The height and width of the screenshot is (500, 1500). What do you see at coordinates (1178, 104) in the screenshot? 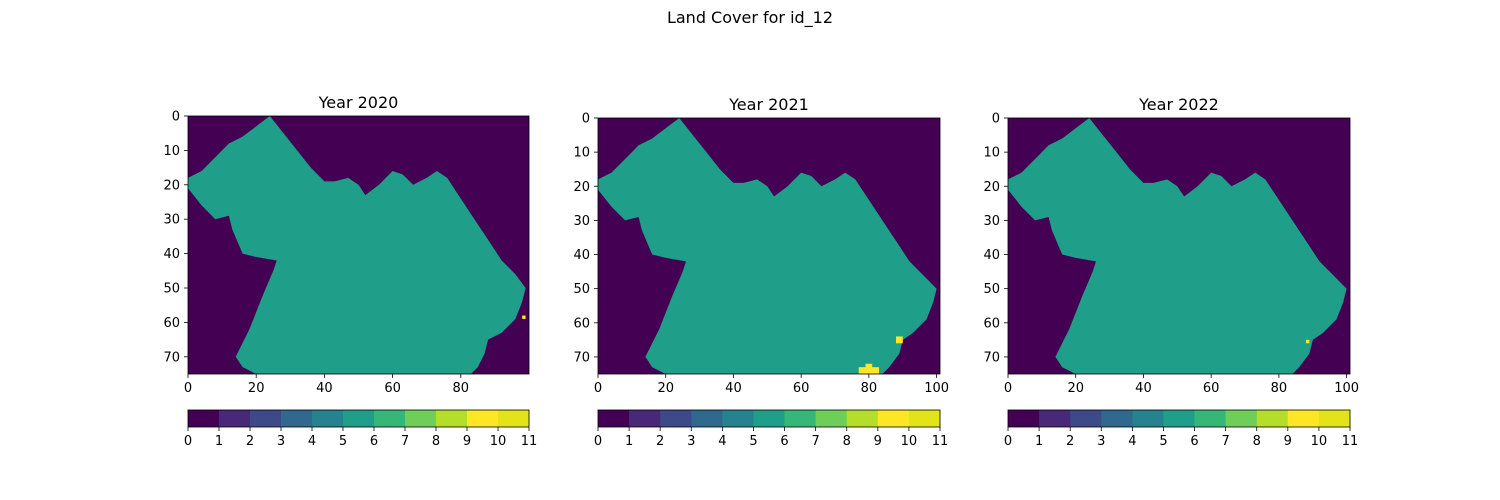
I see `panel-title: Year 2022` at bounding box center [1178, 104].